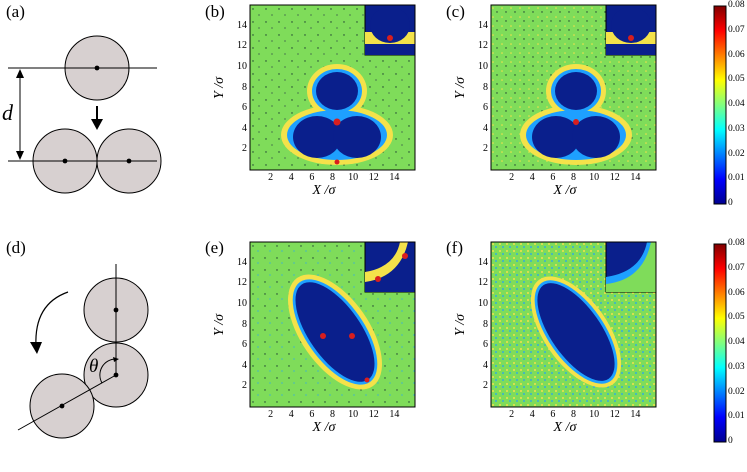 This screenshot has width=747, height=472. What do you see at coordinates (215, 11) in the screenshot?
I see `panel-label-b: (b)` at bounding box center [215, 11].